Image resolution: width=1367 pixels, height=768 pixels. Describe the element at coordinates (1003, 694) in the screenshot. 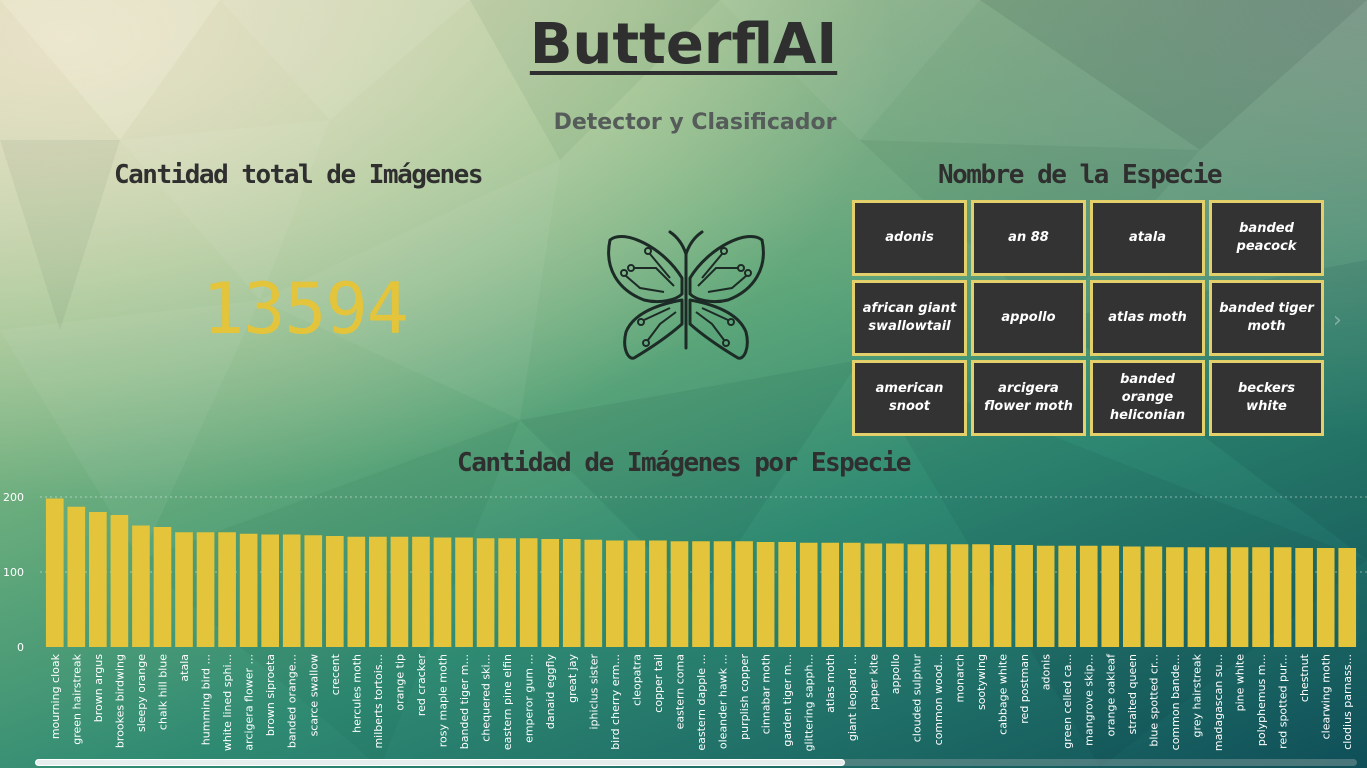

I see `x-tick-label: cabbage white` at that location.